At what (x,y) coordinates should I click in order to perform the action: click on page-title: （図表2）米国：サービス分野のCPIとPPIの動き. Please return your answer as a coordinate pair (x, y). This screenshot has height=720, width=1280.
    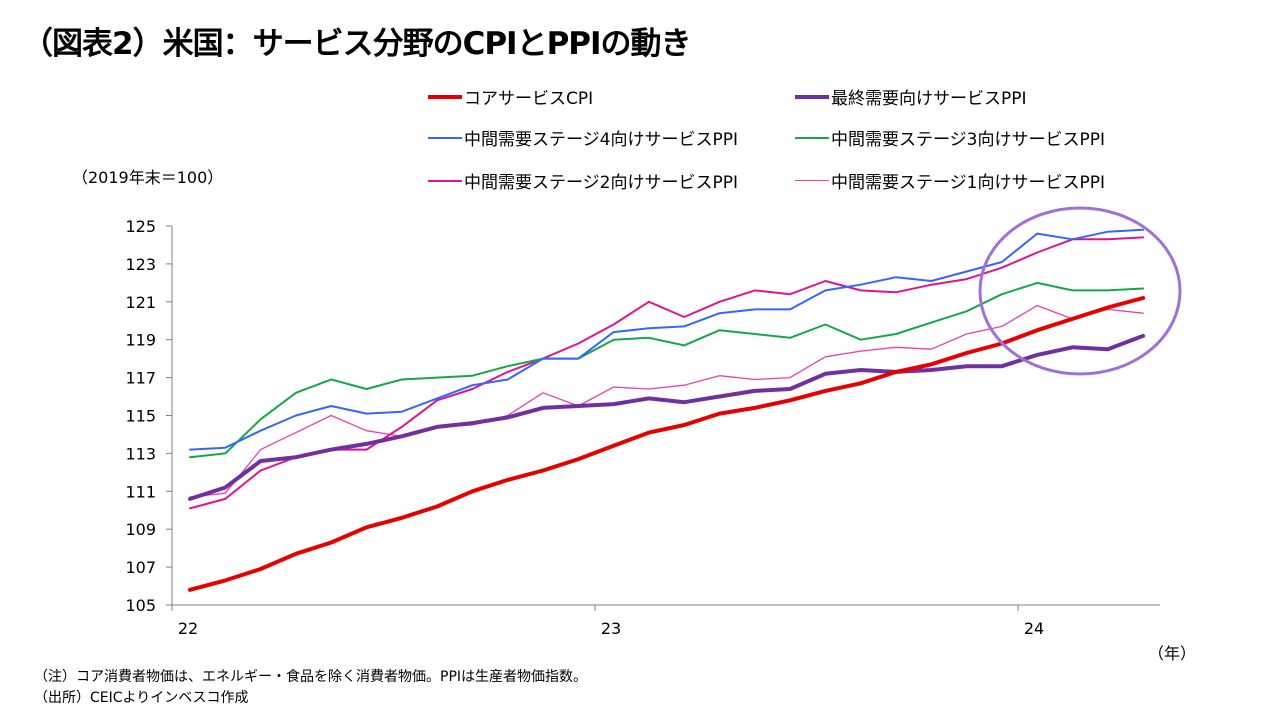
    Looking at the image, I should click on (357, 44).